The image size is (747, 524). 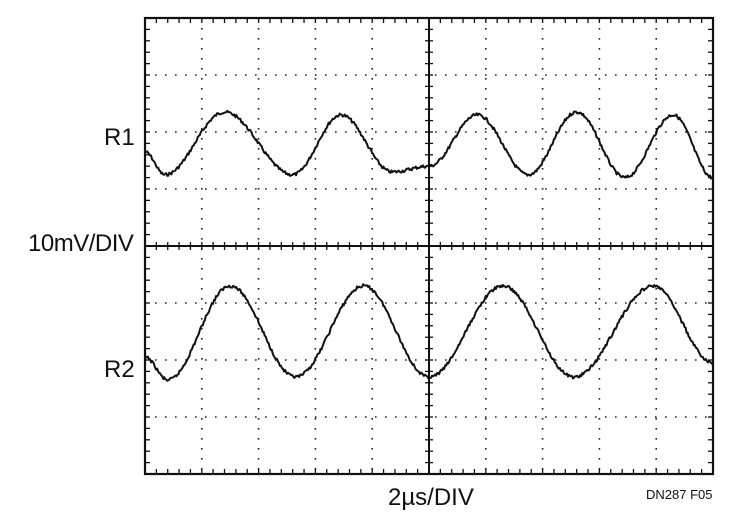 I want to click on horizontal-scale-label: 2µs/DIV, so click(x=431, y=497).